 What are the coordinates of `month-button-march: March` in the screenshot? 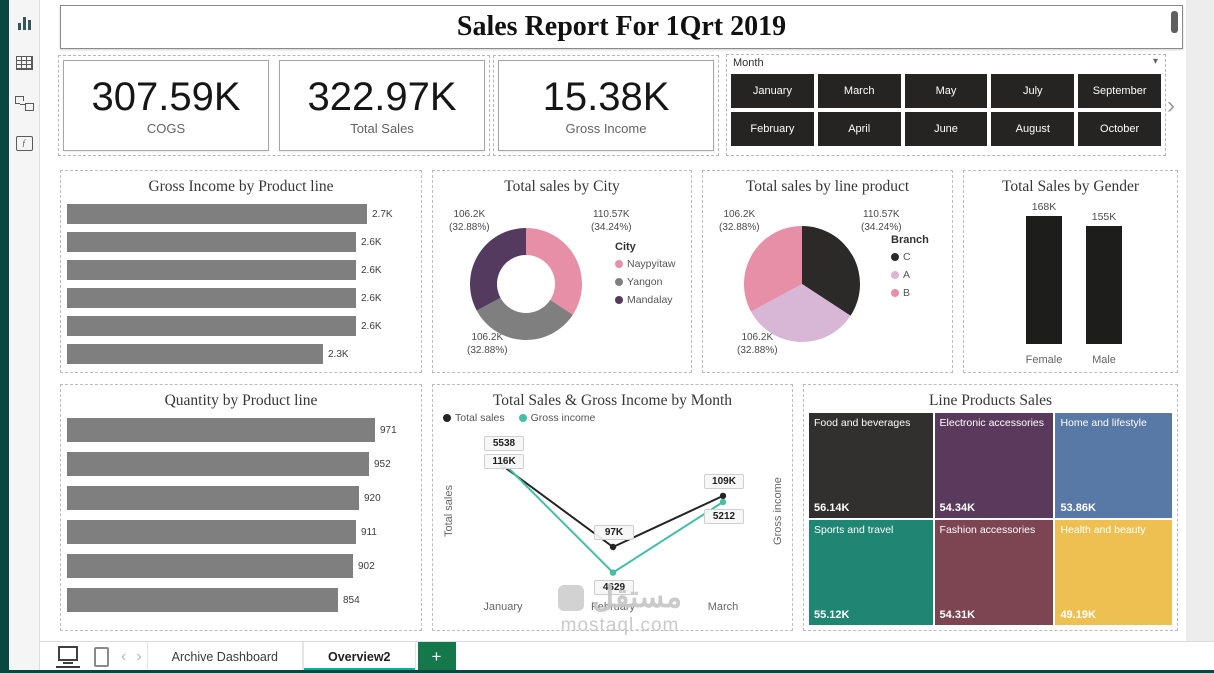 It's located at (859, 91).